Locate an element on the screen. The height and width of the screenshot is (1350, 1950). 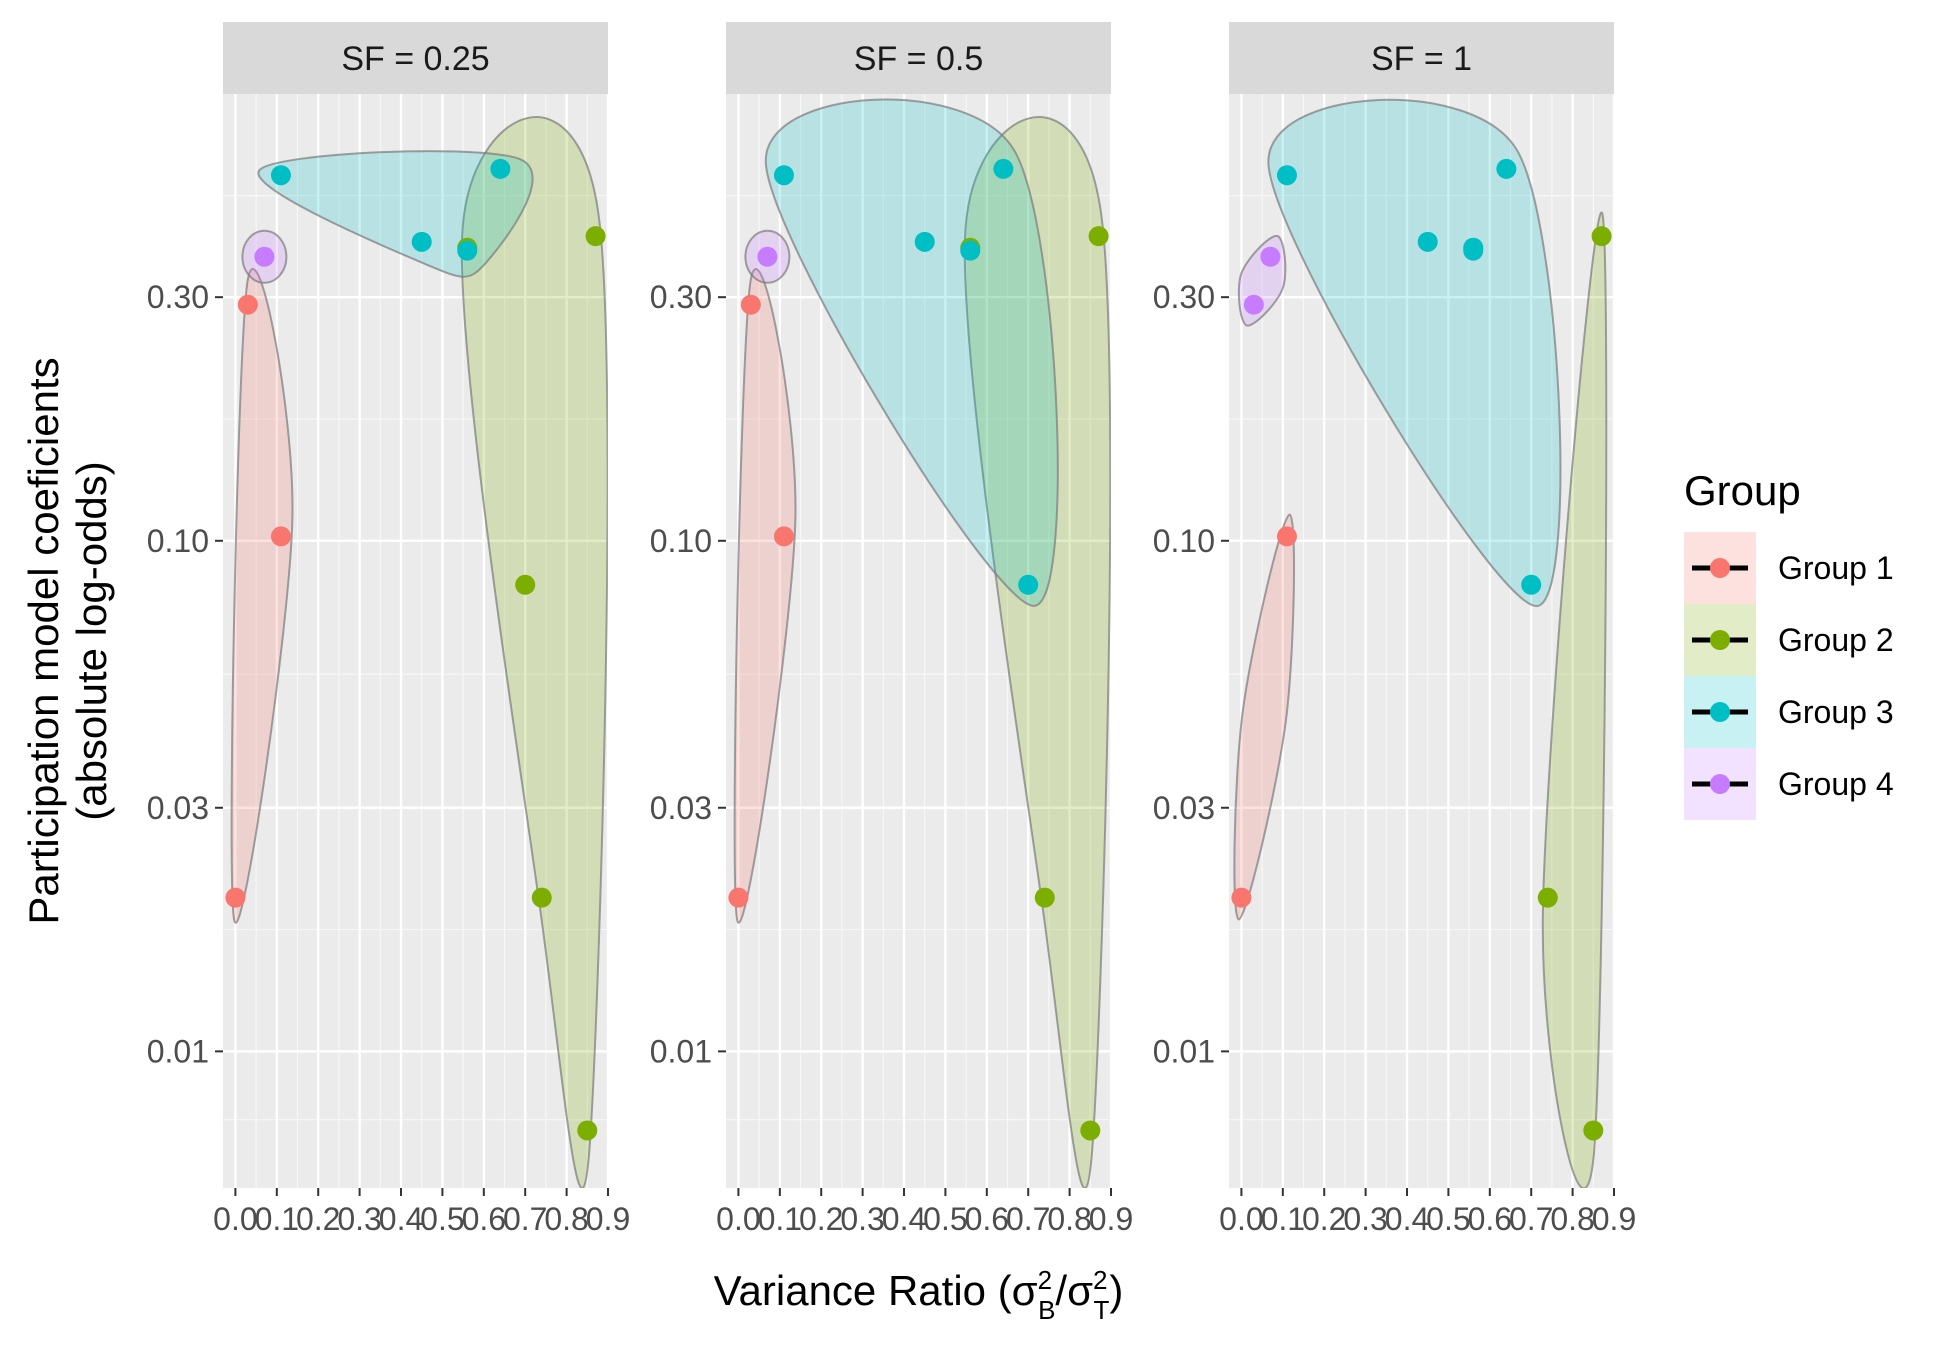
legend-label: Group 3 is located at coordinates (1836, 712).